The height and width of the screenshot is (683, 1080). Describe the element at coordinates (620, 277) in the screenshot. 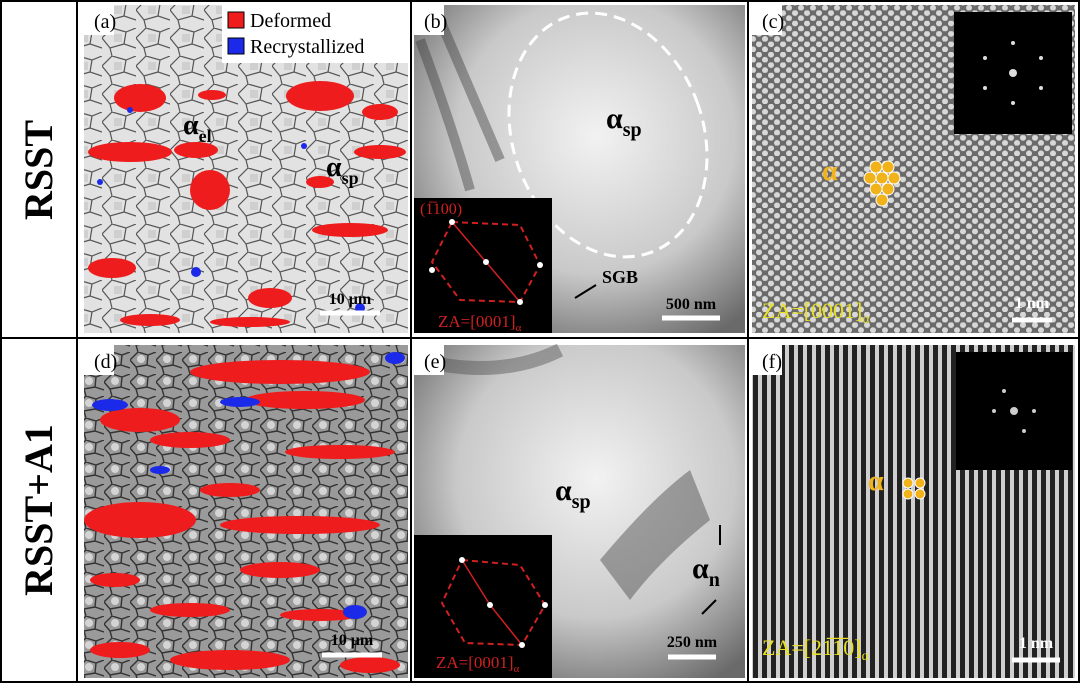

I see `annotation: SGB` at that location.